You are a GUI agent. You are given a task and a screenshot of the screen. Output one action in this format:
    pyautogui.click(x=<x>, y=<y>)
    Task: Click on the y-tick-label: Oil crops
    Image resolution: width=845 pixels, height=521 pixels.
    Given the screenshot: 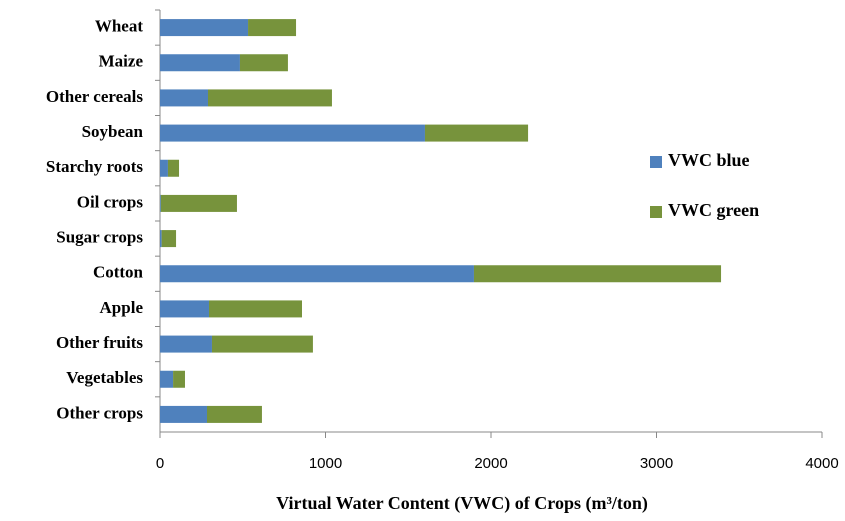 What is the action you would take?
    pyautogui.click(x=110, y=201)
    